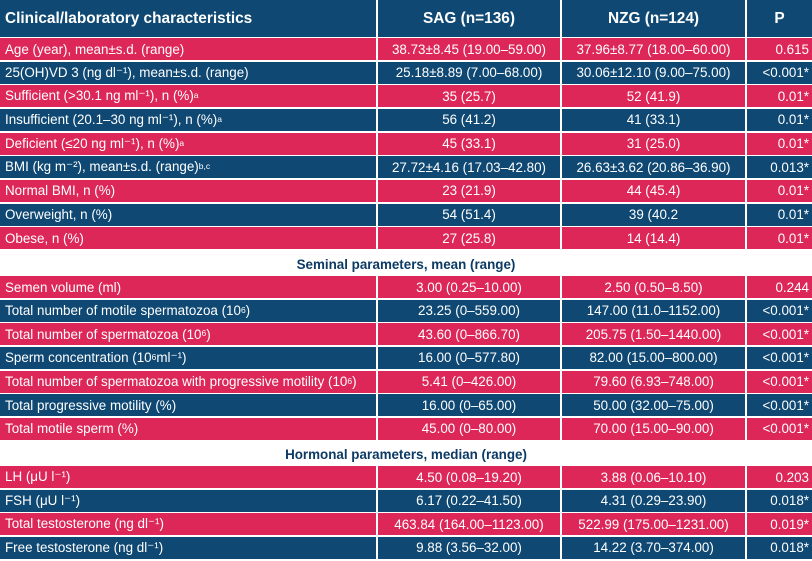 The image size is (812, 561). What do you see at coordinates (123, 311) in the screenshot?
I see `row-label-text: Total number of motile spermatozoa (10` at bounding box center [123, 311].